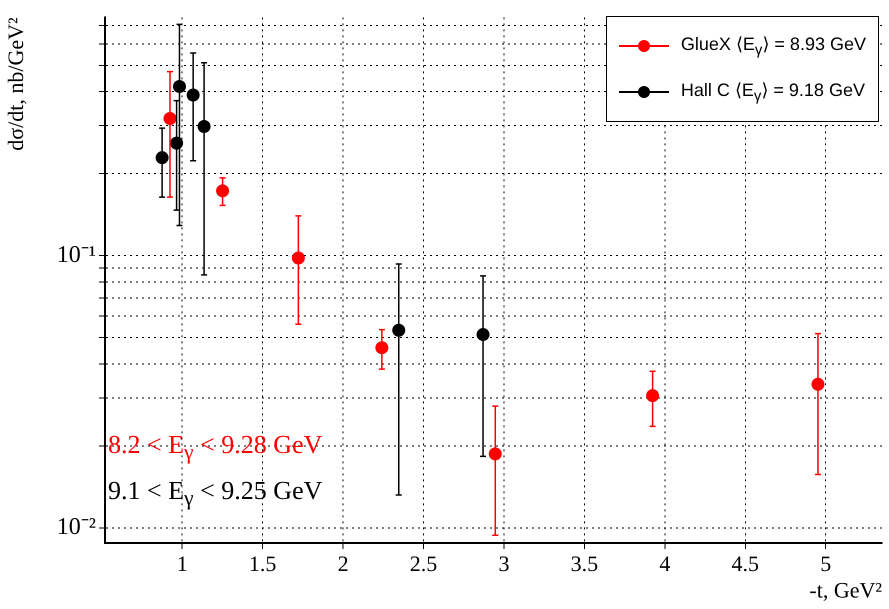  Describe the element at coordinates (262, 563) in the screenshot. I see `x-tick-label: 1.5` at that location.